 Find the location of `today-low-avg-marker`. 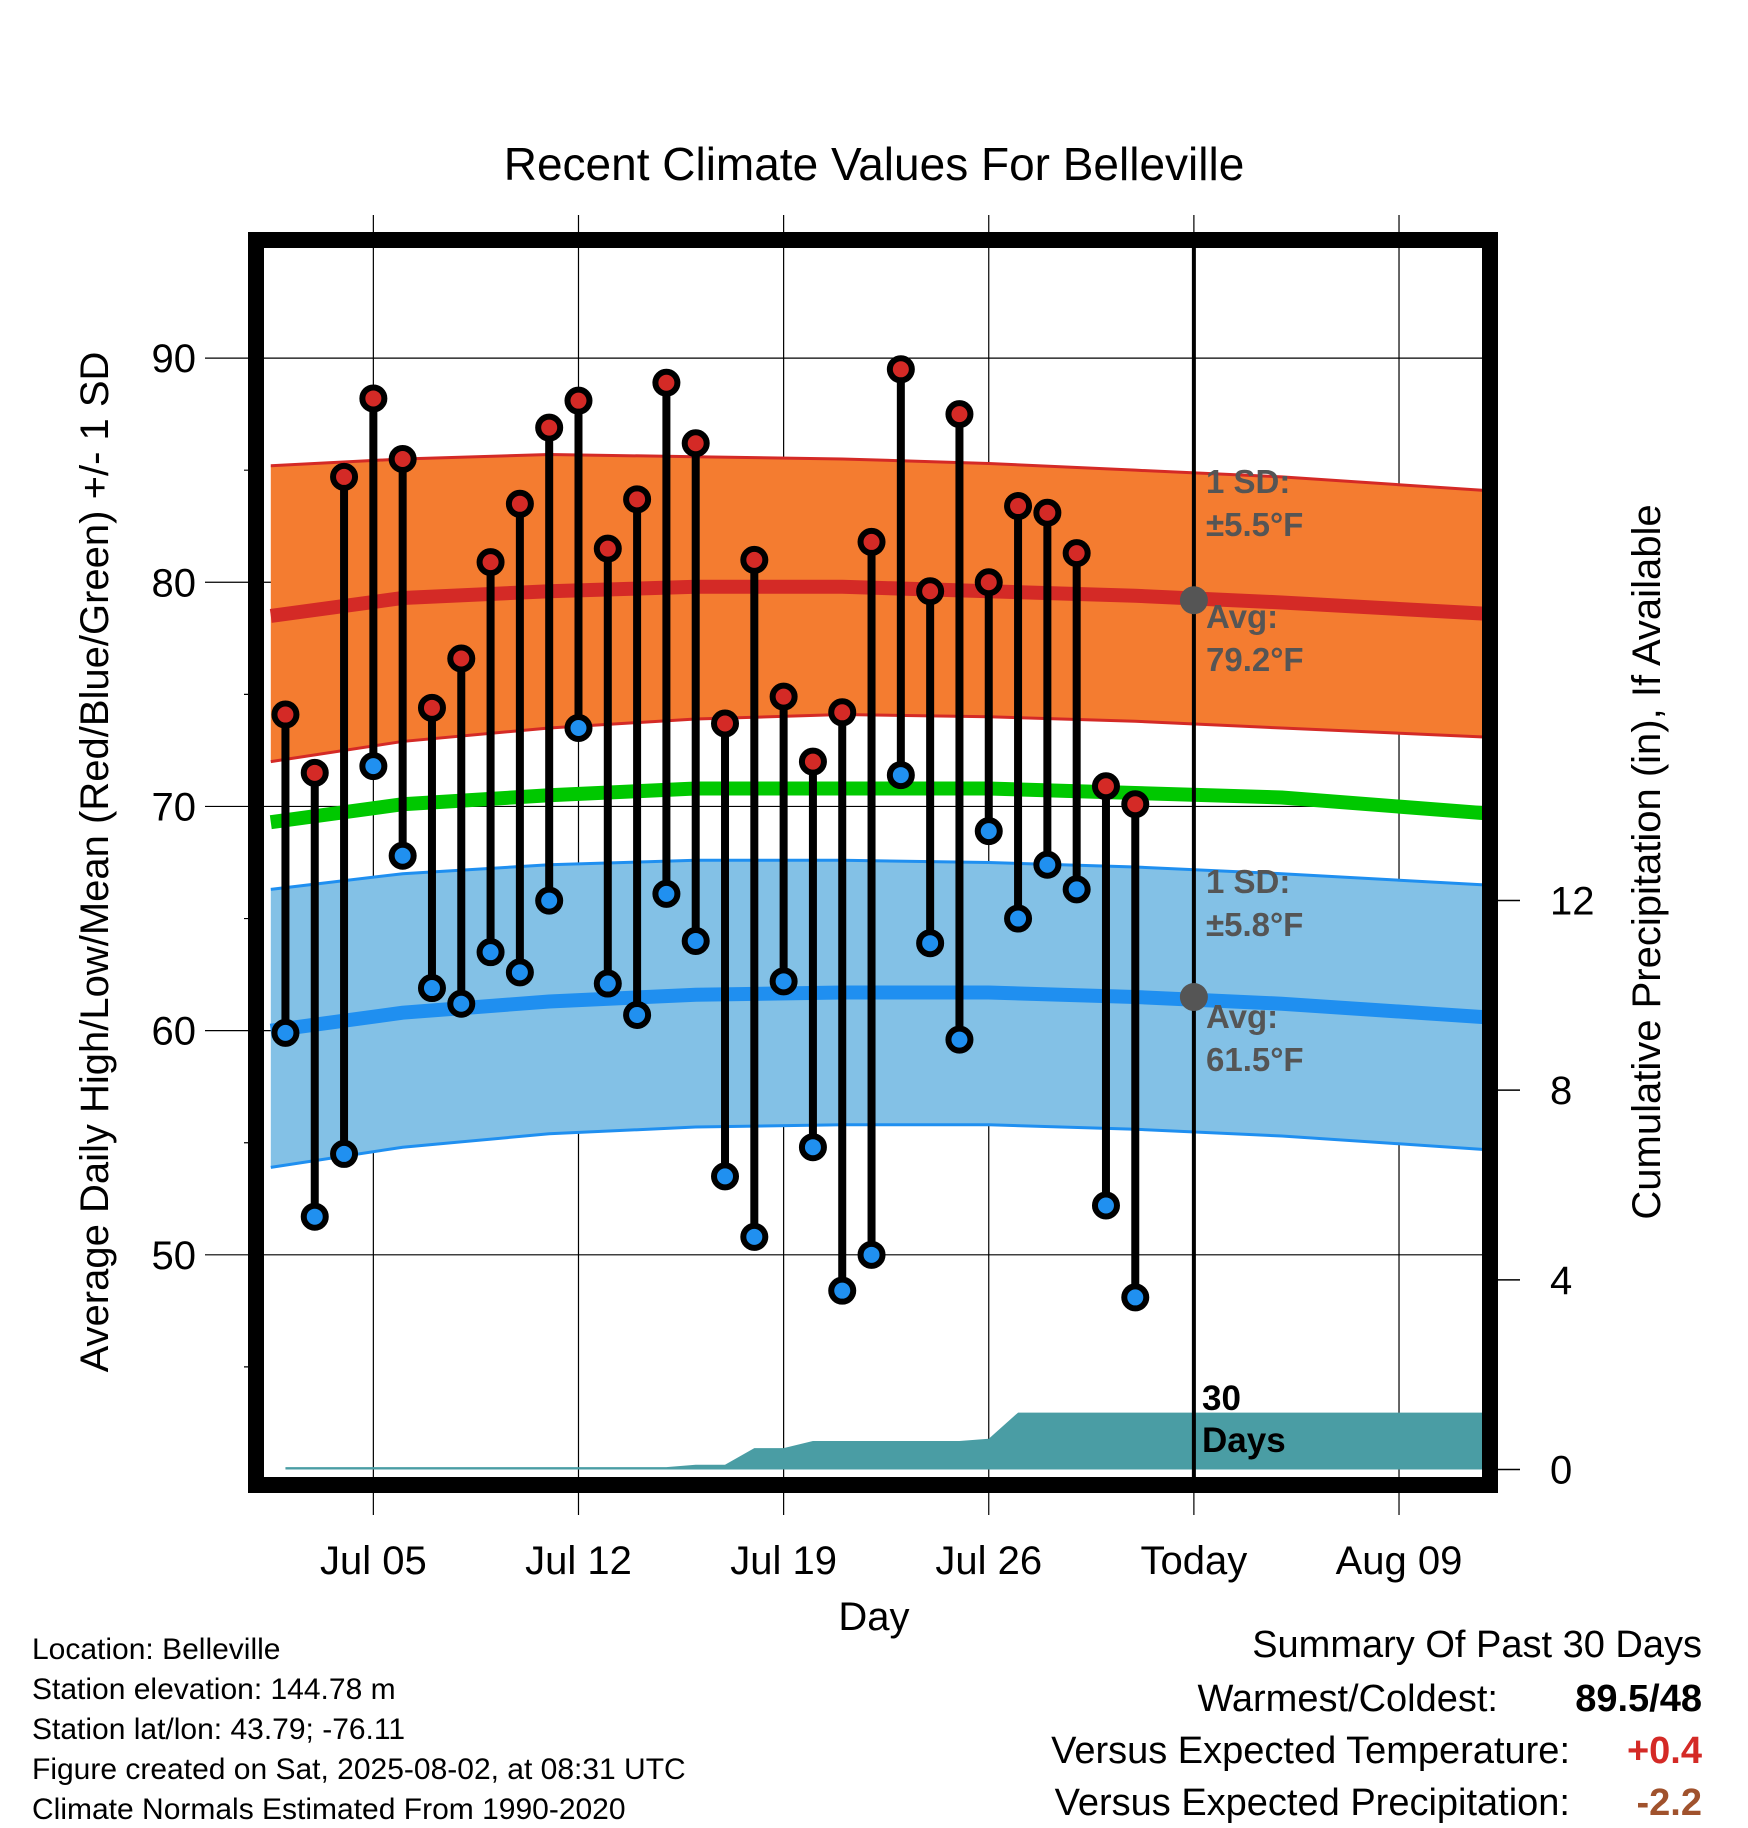

today-low-avg-marker is located at coordinates (1193, 997).